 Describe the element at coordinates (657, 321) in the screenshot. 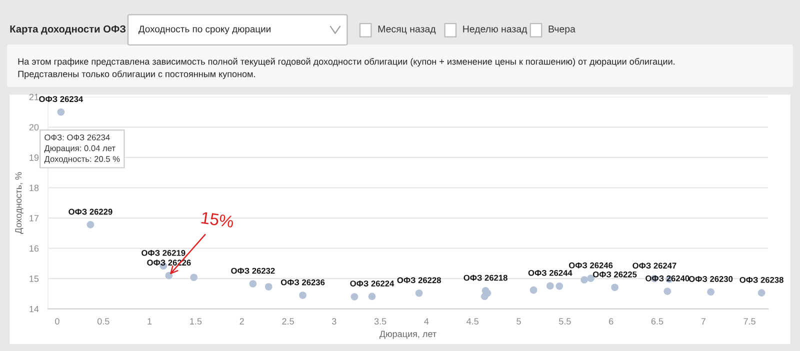

I see `x-tick-label: 6.5` at that location.